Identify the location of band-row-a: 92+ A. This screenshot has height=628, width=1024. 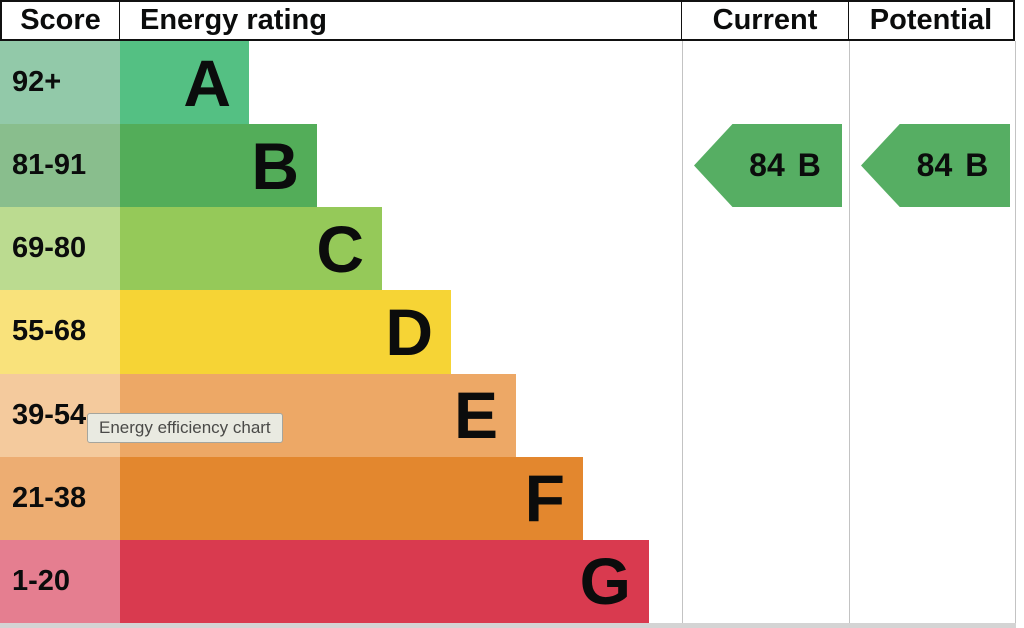
(508, 83).